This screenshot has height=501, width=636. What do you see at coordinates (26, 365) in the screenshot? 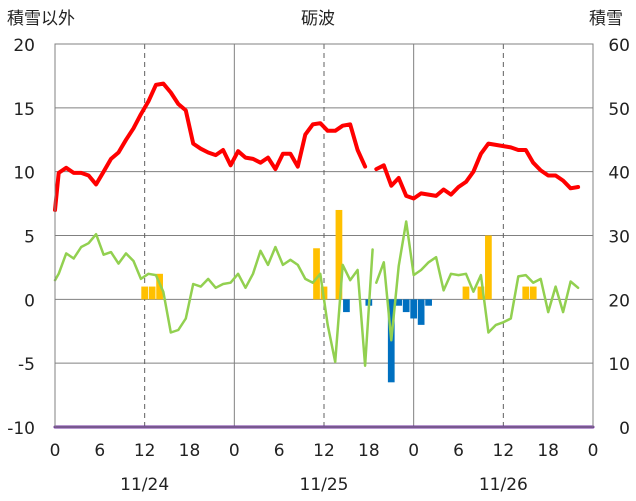
I see `left-tick-label: -5` at bounding box center [26, 365].